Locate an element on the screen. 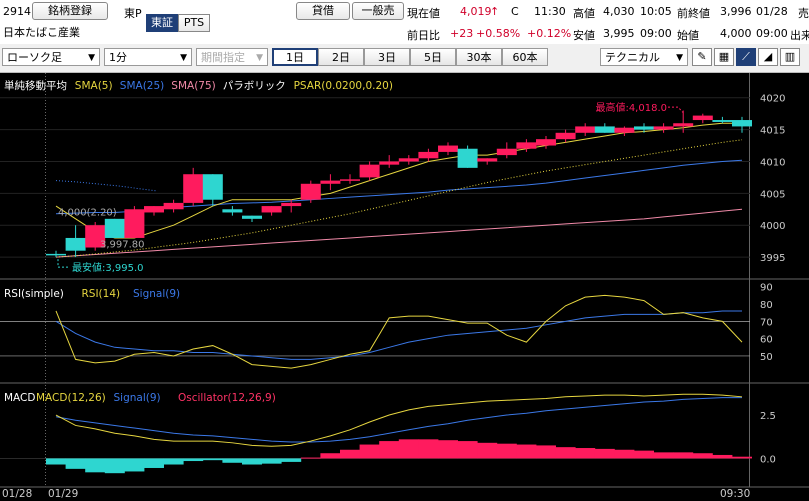 The image size is (809, 501). low-annotation: 最安値:3,995.0 is located at coordinates (108, 267).